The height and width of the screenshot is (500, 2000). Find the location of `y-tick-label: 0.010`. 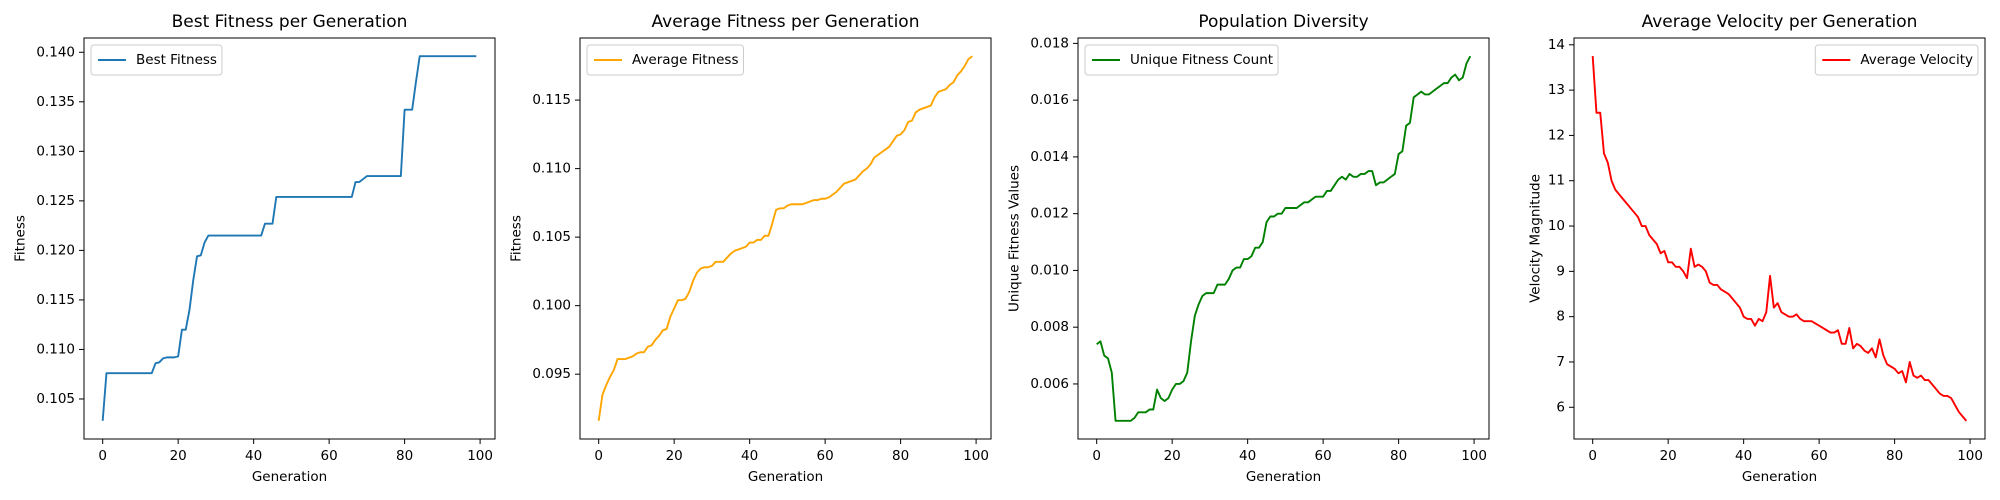

y-tick-label: 0.010 is located at coordinates (1049, 270).